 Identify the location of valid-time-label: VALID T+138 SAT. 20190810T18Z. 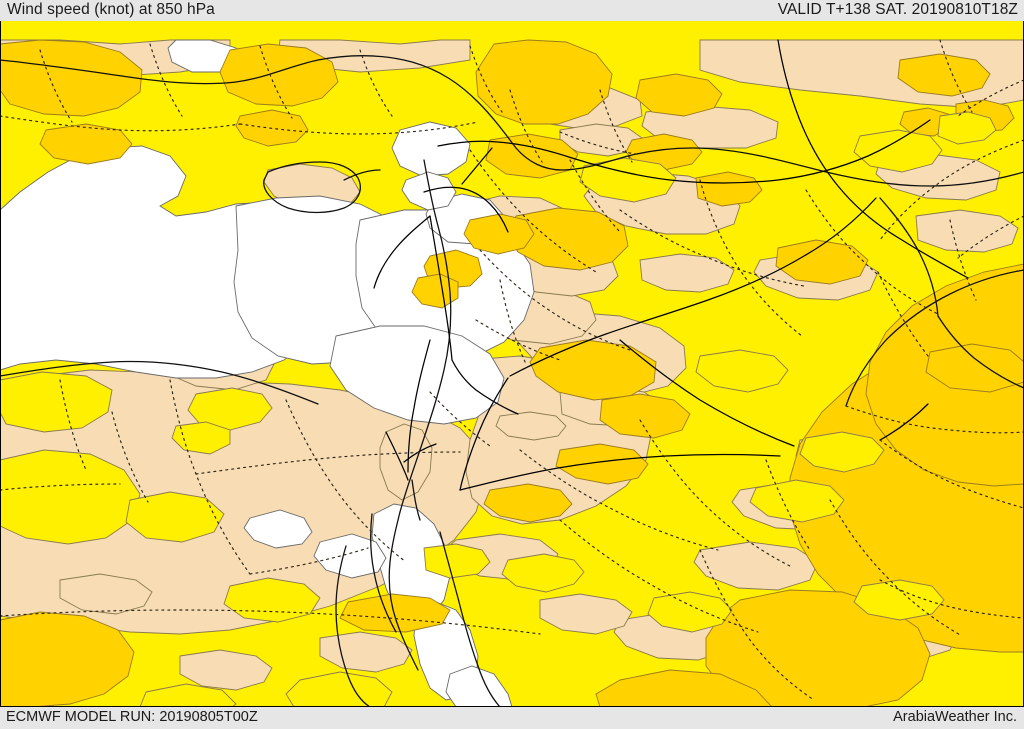
(897, 9).